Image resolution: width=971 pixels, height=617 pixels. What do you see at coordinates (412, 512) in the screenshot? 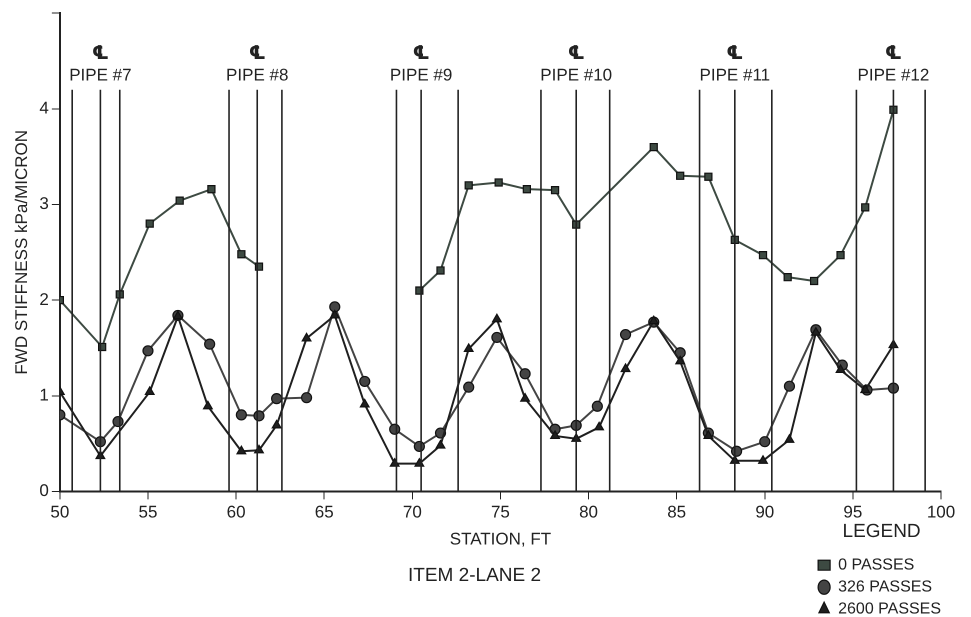
I see `x-tick-label: 70` at bounding box center [412, 512].